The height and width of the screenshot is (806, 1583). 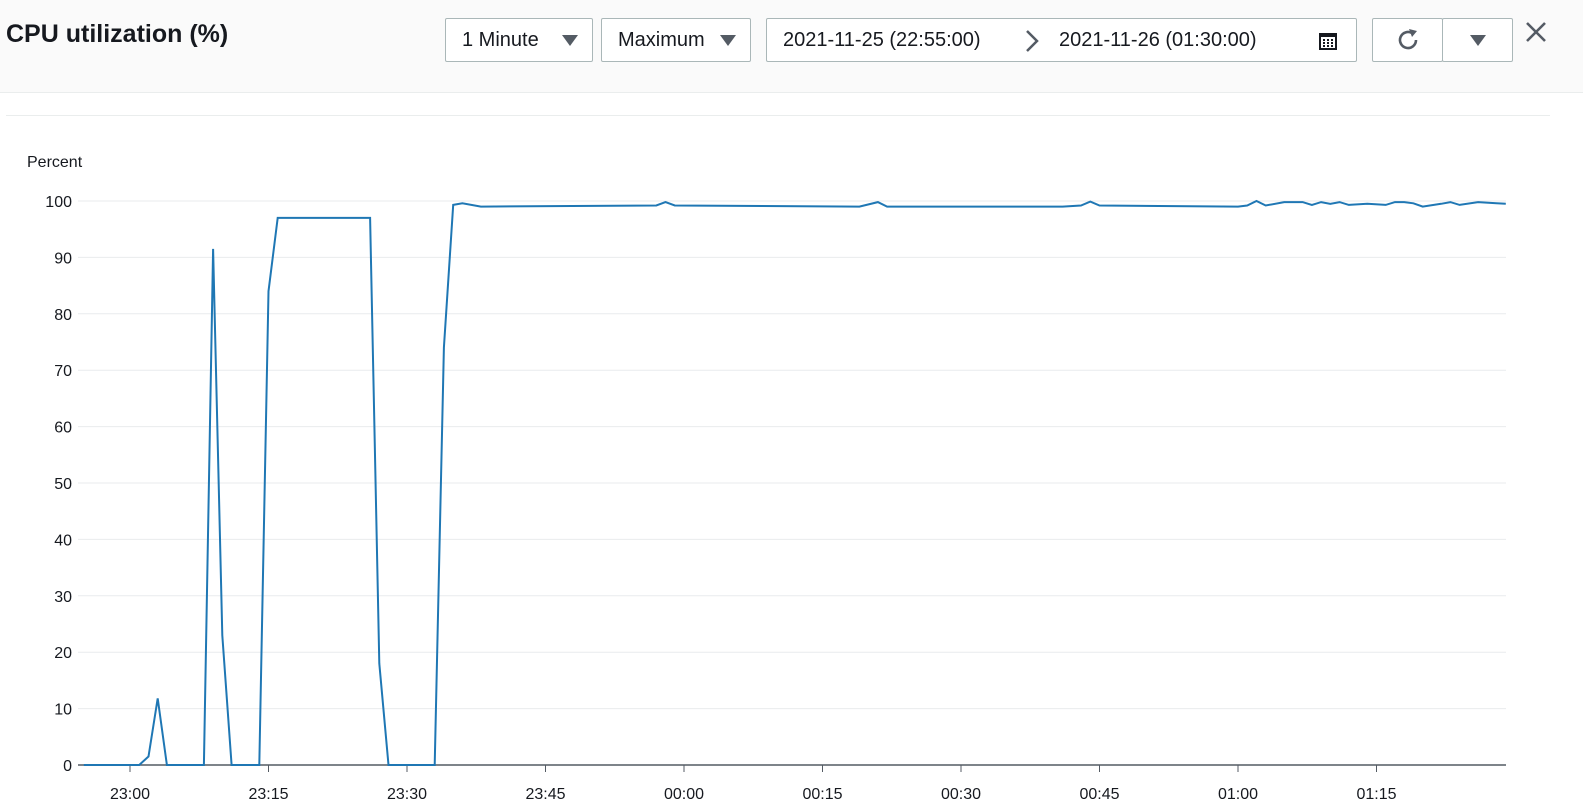 What do you see at coordinates (545, 794) in the screenshot?
I see `x-tick-label: 23:45` at bounding box center [545, 794].